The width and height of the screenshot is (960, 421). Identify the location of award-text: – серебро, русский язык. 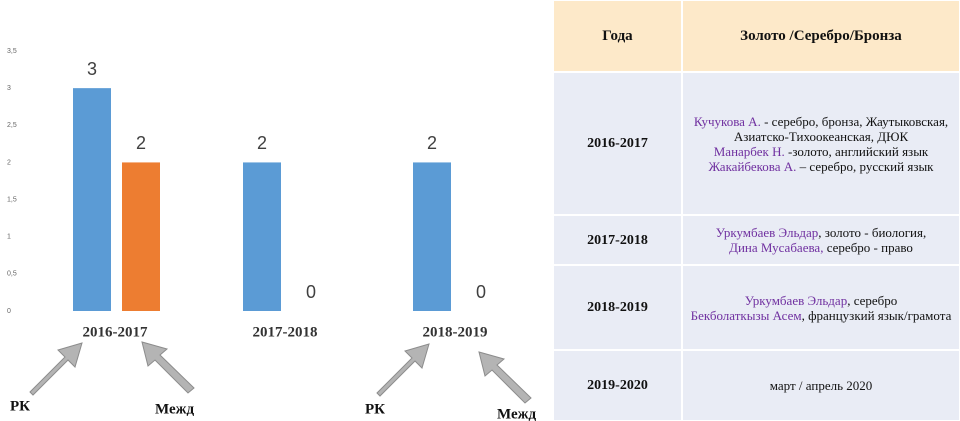
(865, 166).